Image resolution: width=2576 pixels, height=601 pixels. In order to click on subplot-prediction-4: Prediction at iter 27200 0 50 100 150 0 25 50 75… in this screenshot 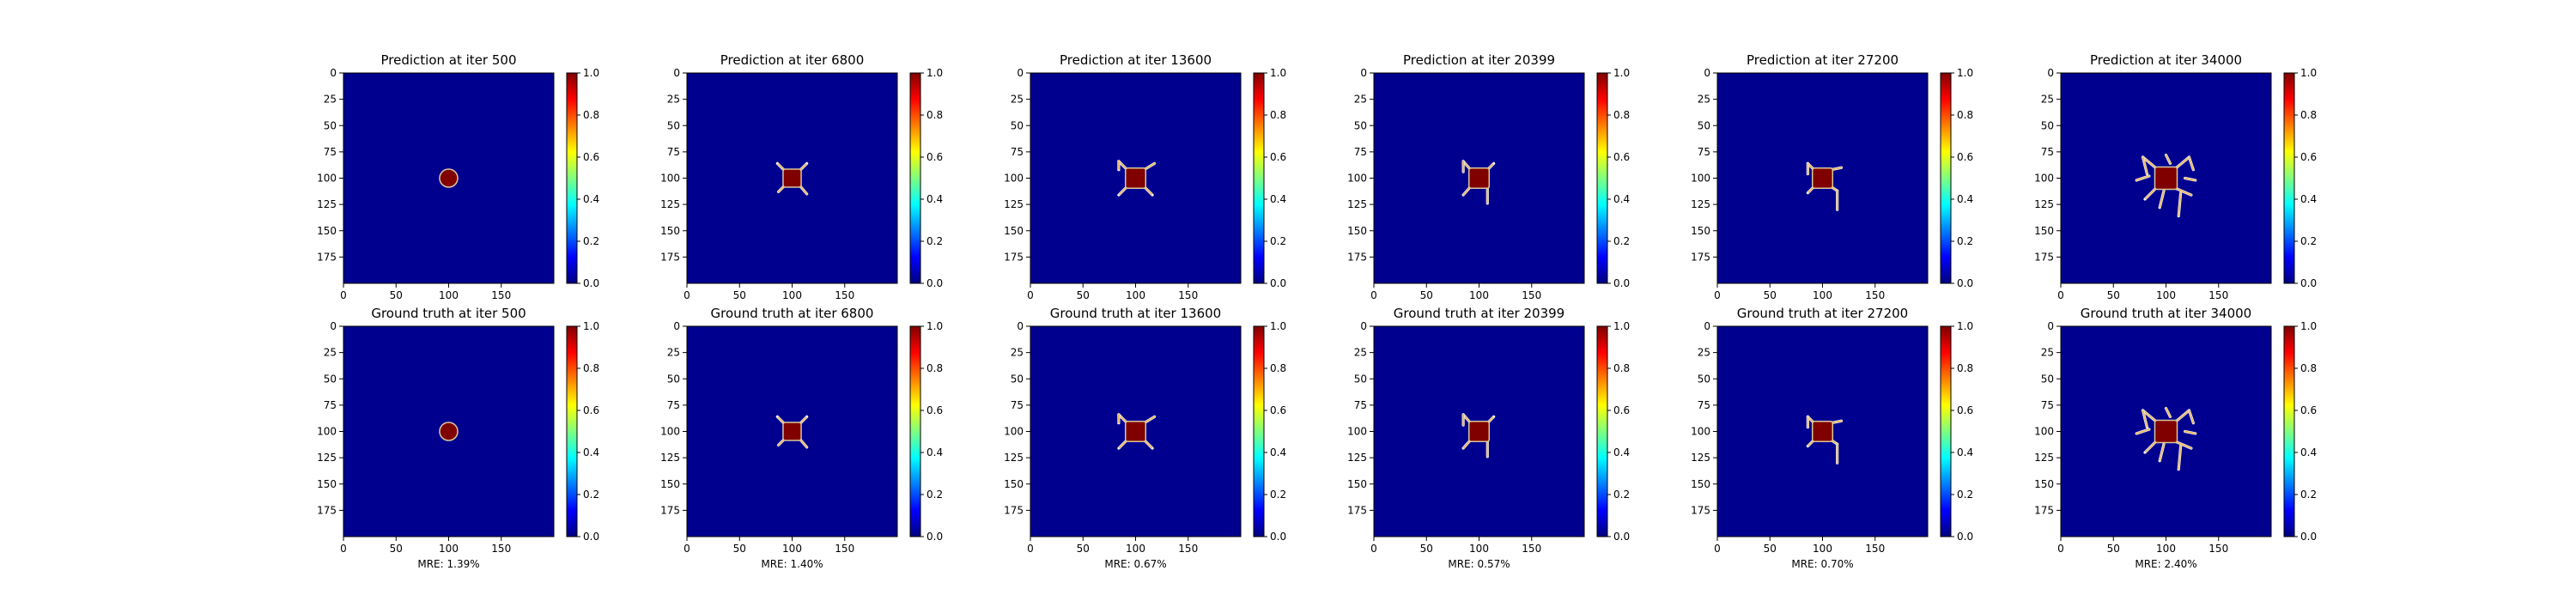, I will do `click(1832, 176)`.